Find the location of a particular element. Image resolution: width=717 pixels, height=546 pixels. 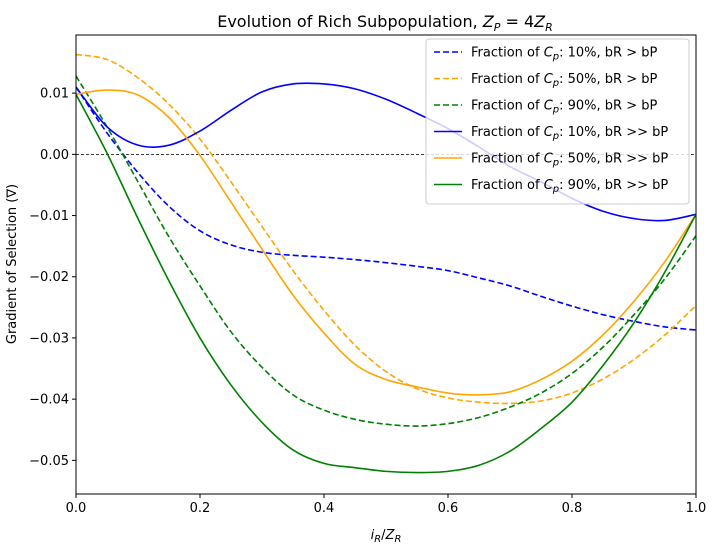

x-axis-label: iR/ZR is located at coordinates (386, 536).